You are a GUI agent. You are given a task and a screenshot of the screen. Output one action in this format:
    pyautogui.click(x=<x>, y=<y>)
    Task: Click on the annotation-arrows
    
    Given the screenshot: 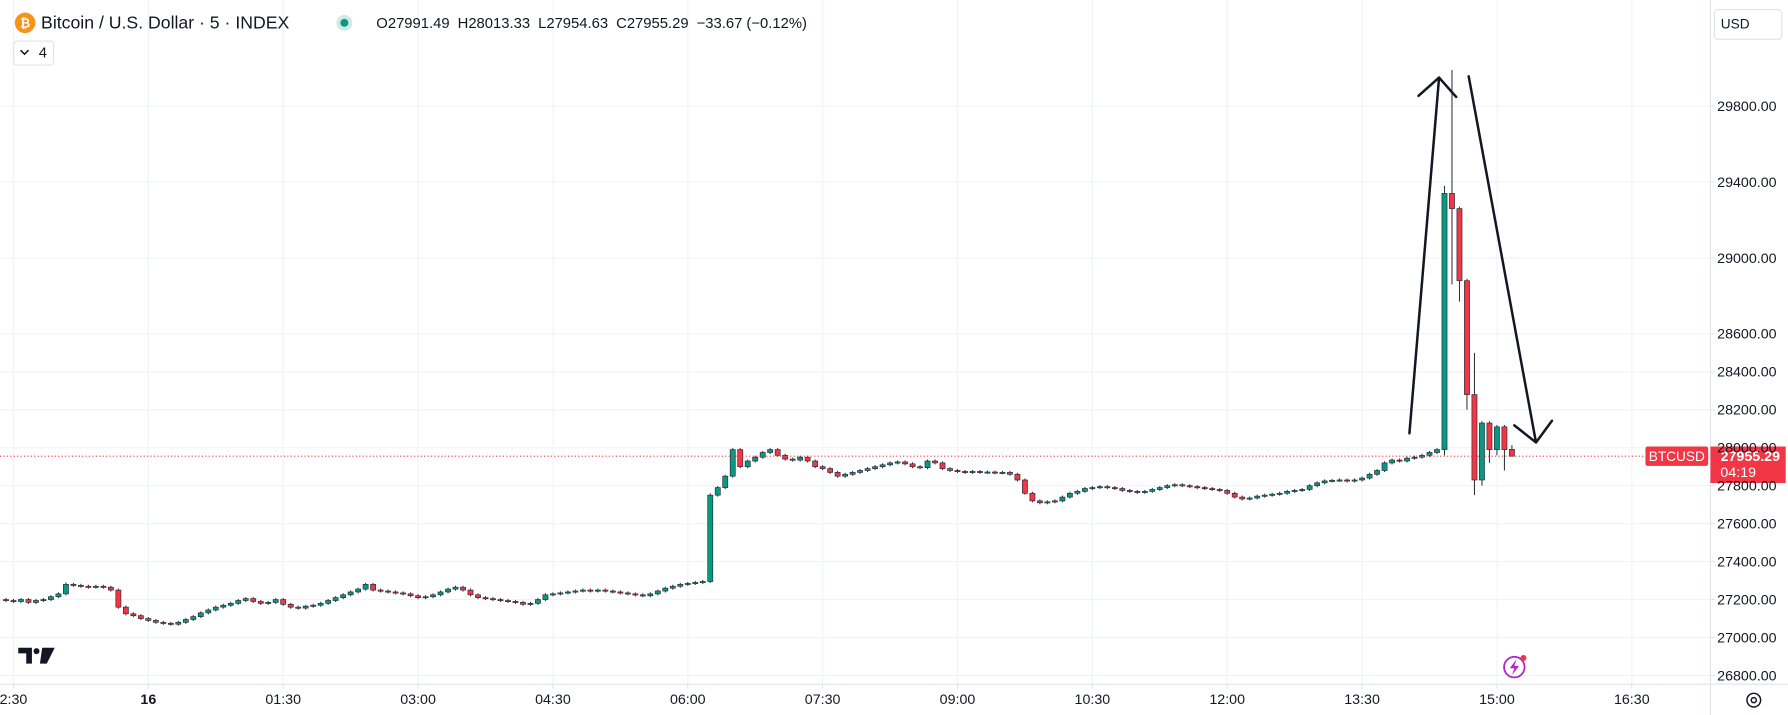 What is the action you would take?
    pyautogui.click(x=1481, y=259)
    